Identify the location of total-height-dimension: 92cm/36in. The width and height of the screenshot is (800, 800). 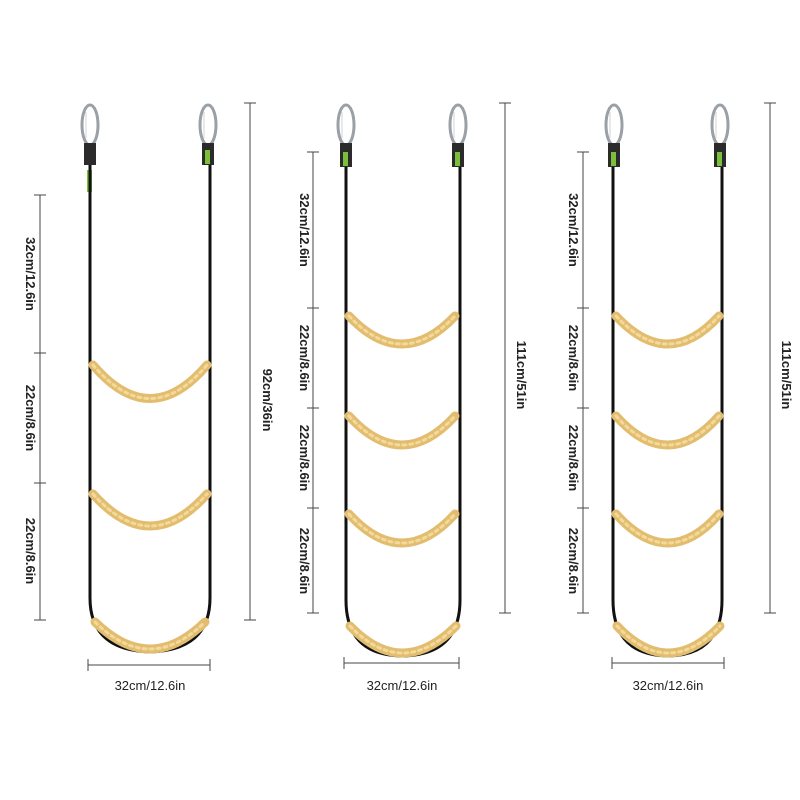
(259, 361).